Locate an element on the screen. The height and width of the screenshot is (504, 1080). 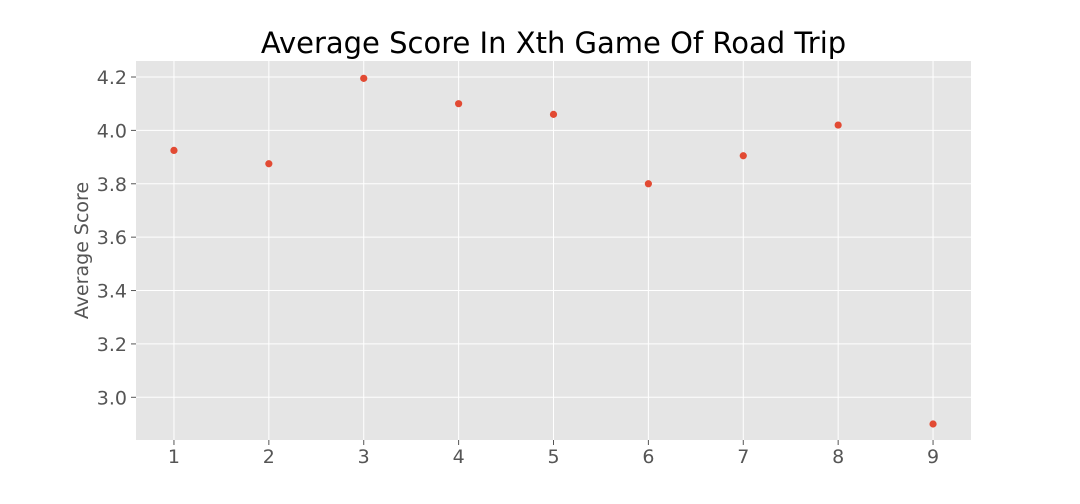
y-tick-label: 3.0 is located at coordinates (112, 398).